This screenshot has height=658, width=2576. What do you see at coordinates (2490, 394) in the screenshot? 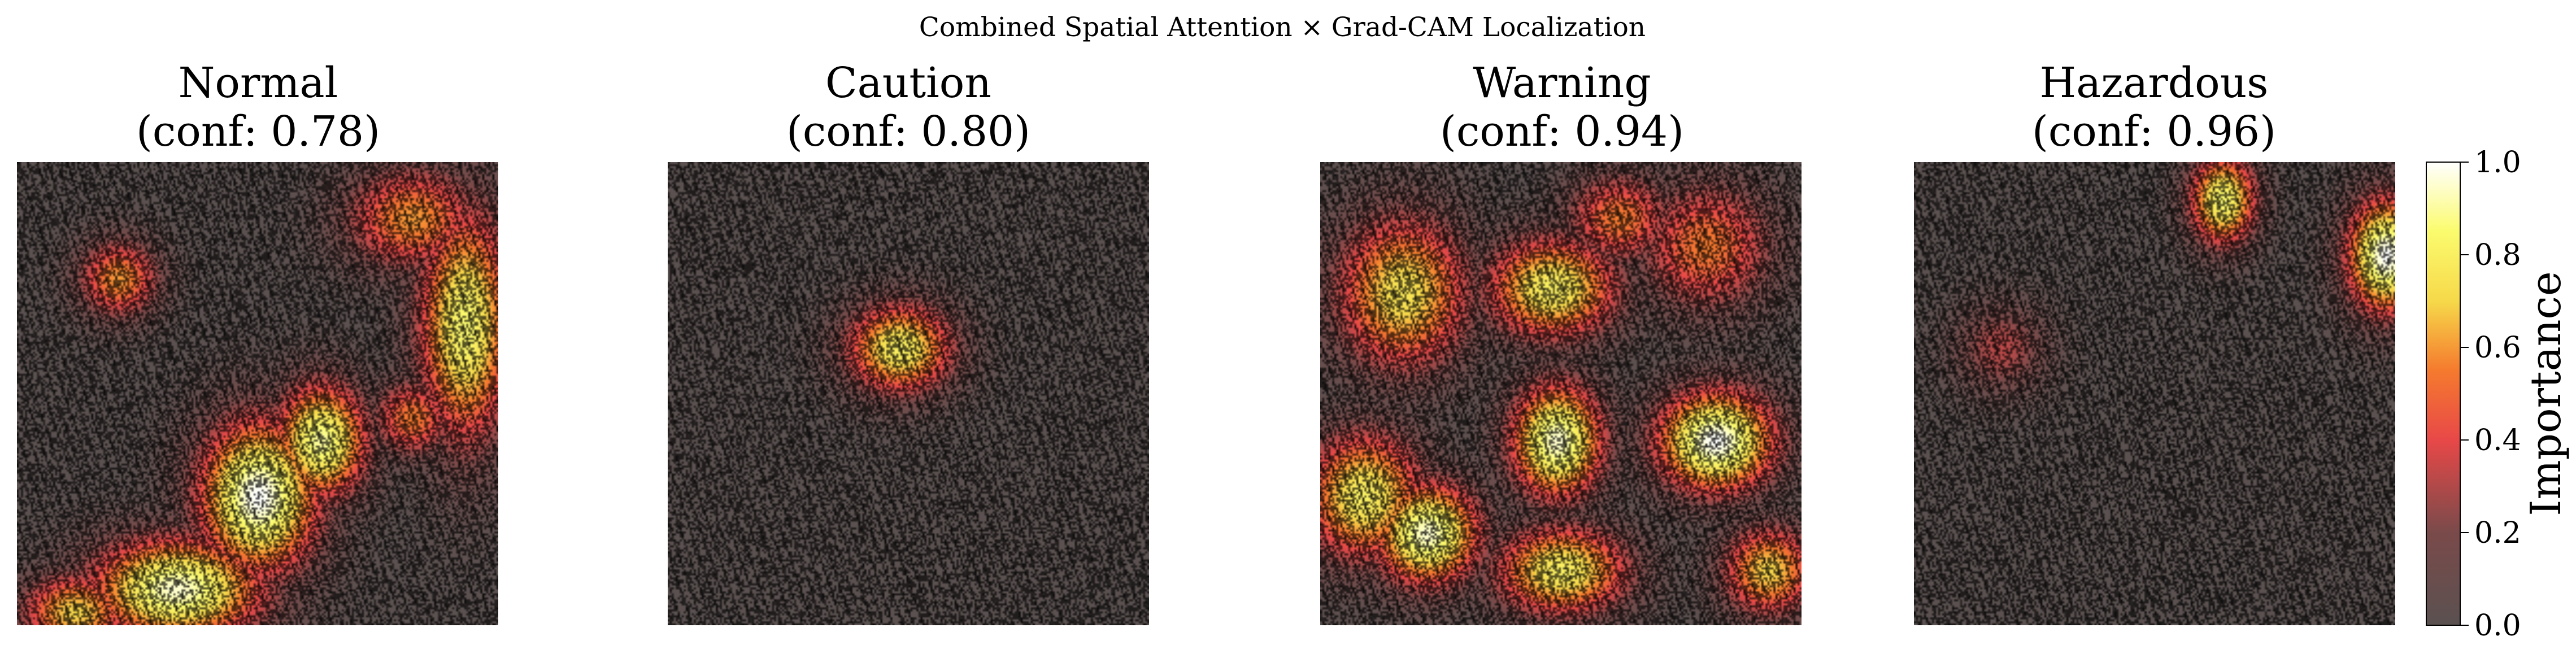
I see `colorbar-ticks: 0.0 0.2 0.4 0.6 0.8 1.0` at bounding box center [2490, 394].